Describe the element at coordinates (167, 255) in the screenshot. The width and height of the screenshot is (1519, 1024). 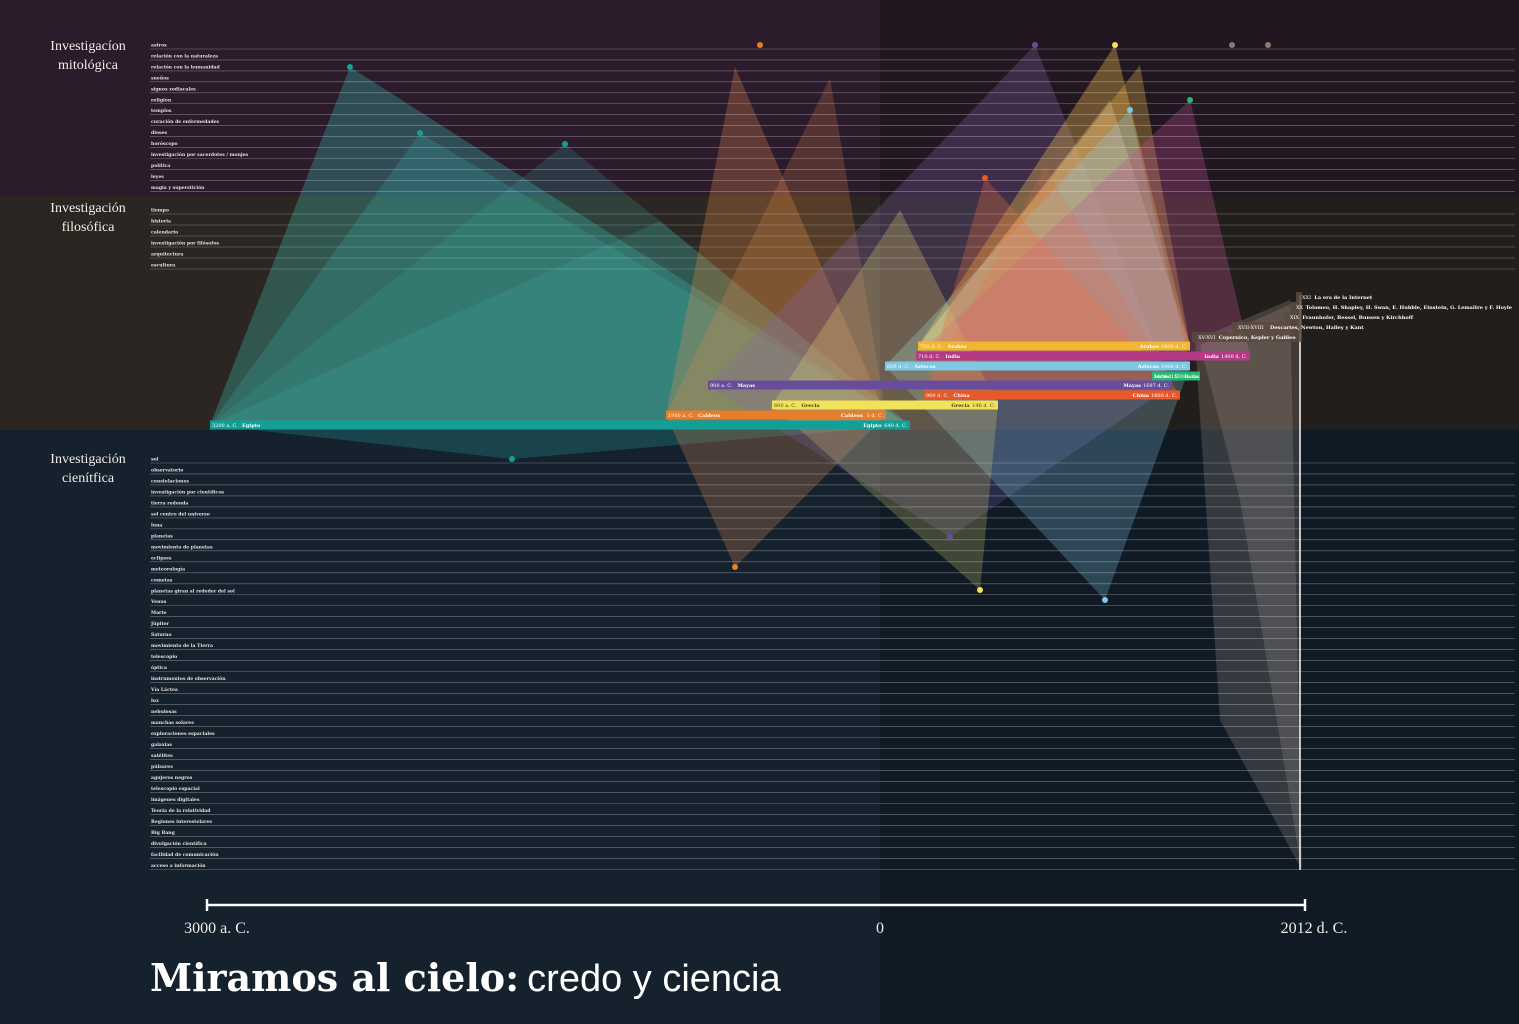
I see `row-label: arquitectura` at that location.